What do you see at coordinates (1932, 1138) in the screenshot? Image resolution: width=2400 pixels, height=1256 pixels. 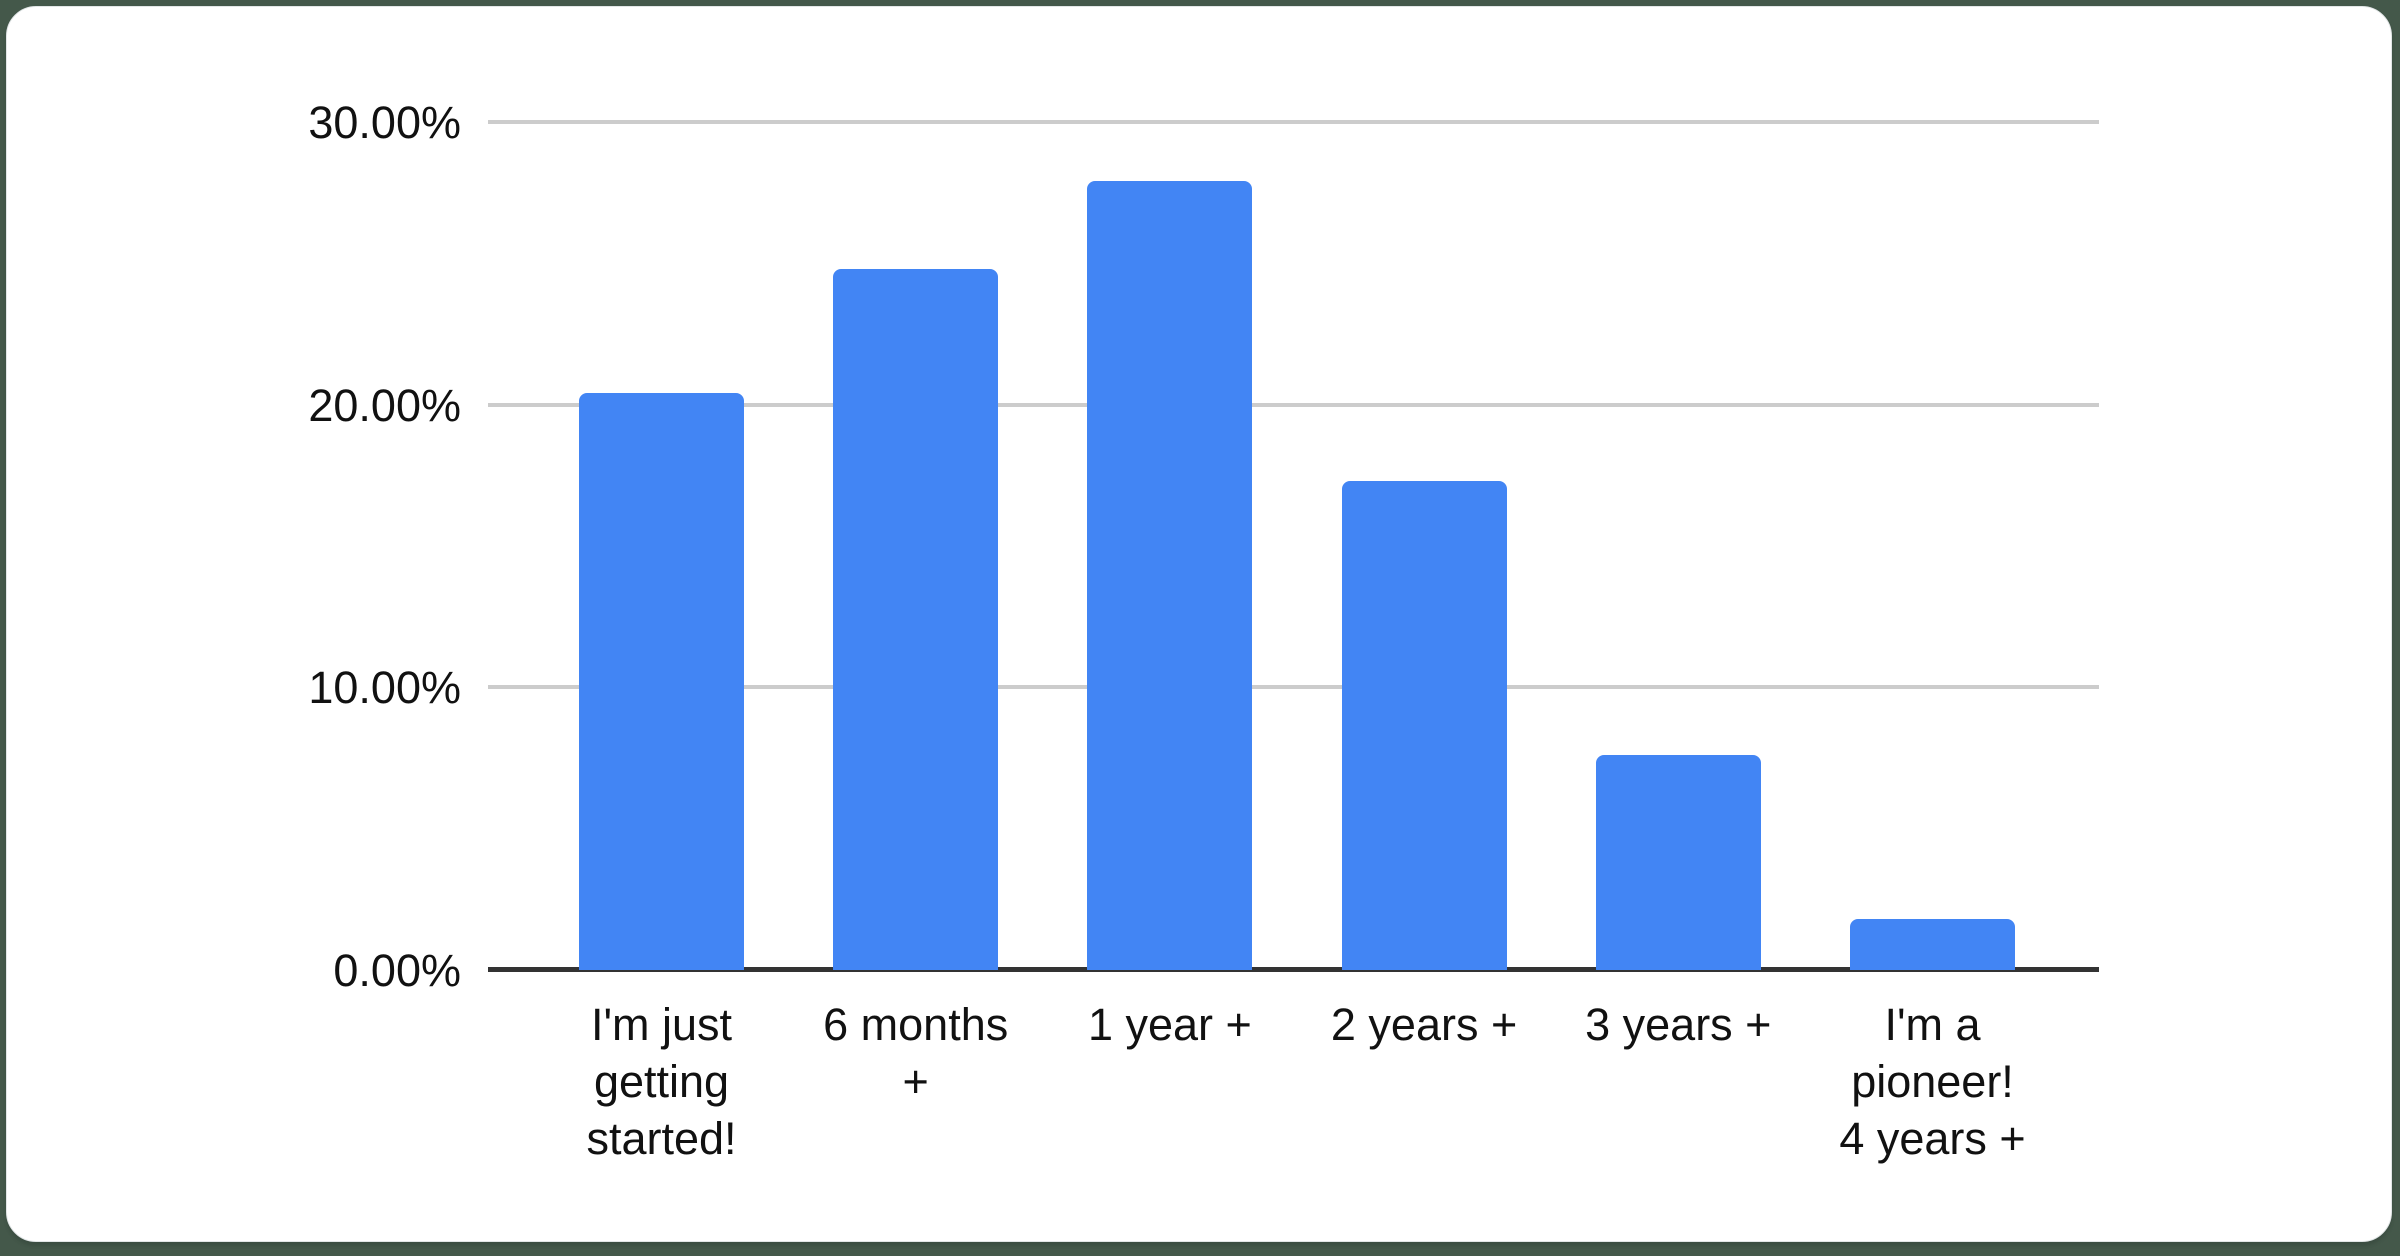 I see `x-axis-category-label-line: 4 years +` at bounding box center [1932, 1138].